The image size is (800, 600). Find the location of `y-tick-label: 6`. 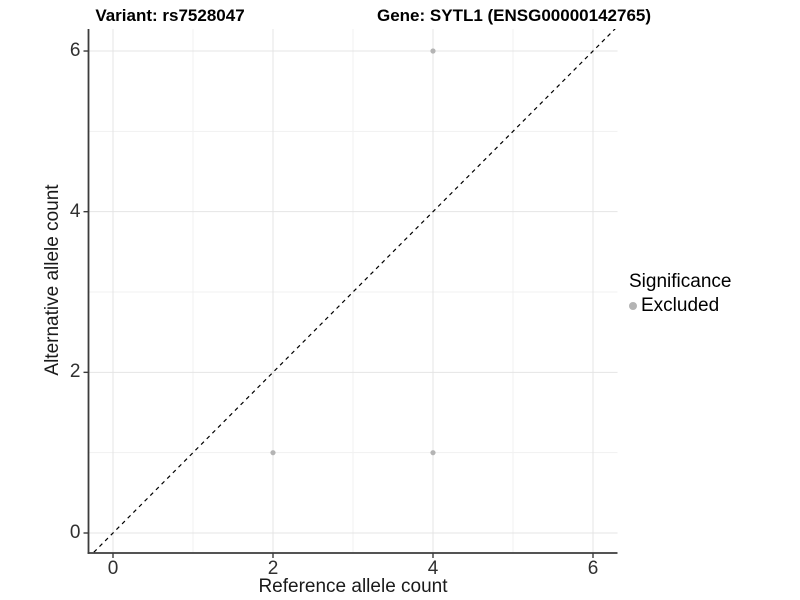

y-tick-label: 6 is located at coordinates (75, 51).